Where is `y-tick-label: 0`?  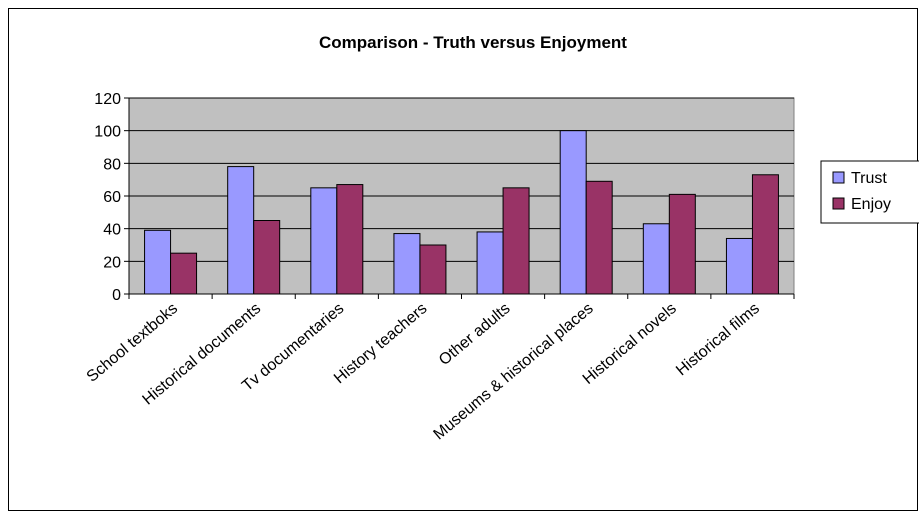
y-tick-label: 0 is located at coordinates (116, 295).